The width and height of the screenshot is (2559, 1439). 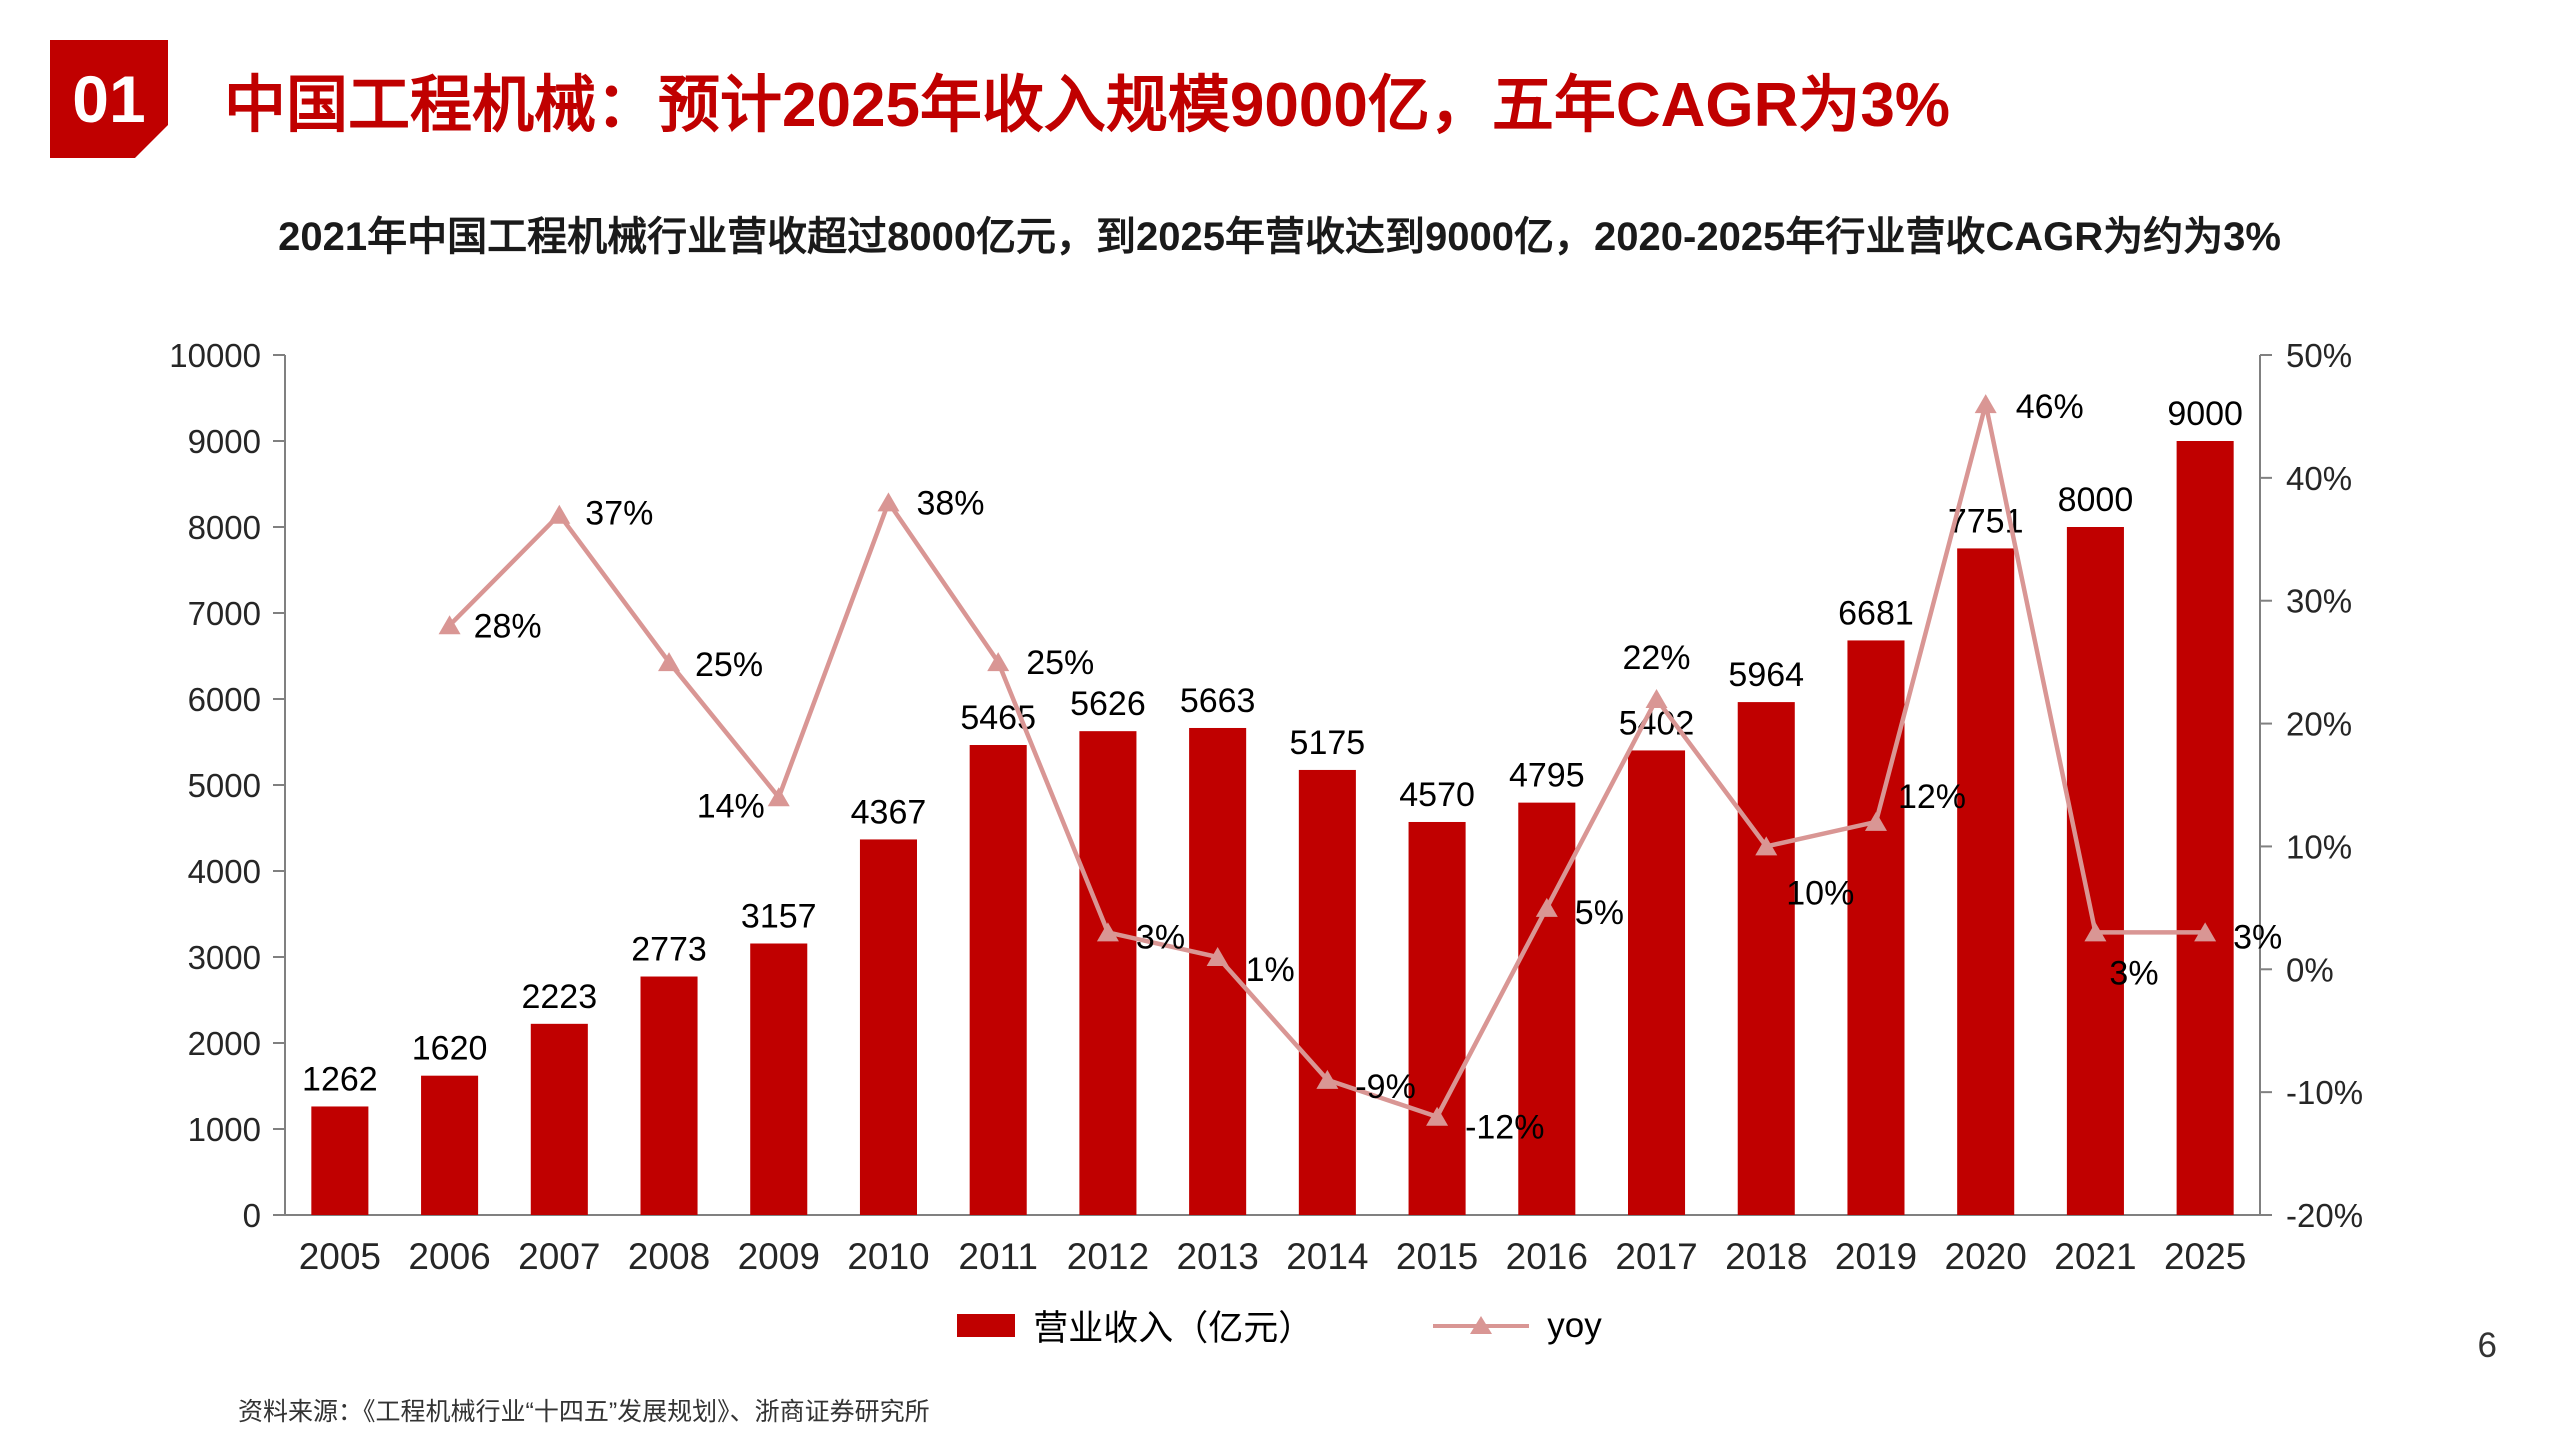 What do you see at coordinates (1986, 881) in the screenshot?
I see `bar-2020` at bounding box center [1986, 881].